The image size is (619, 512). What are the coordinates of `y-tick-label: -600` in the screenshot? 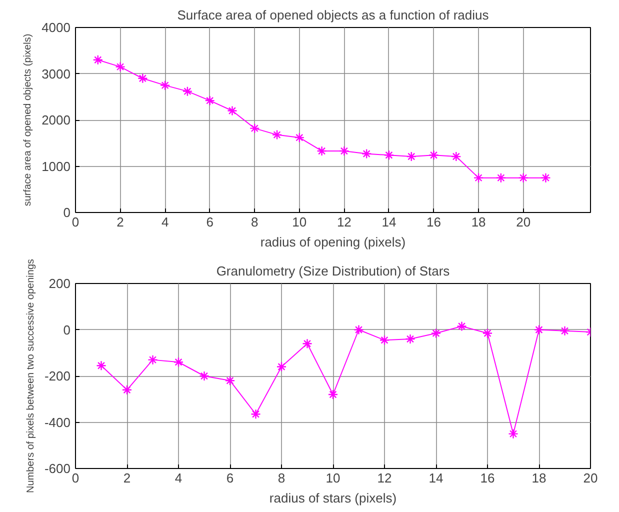 It's located at (57, 468).